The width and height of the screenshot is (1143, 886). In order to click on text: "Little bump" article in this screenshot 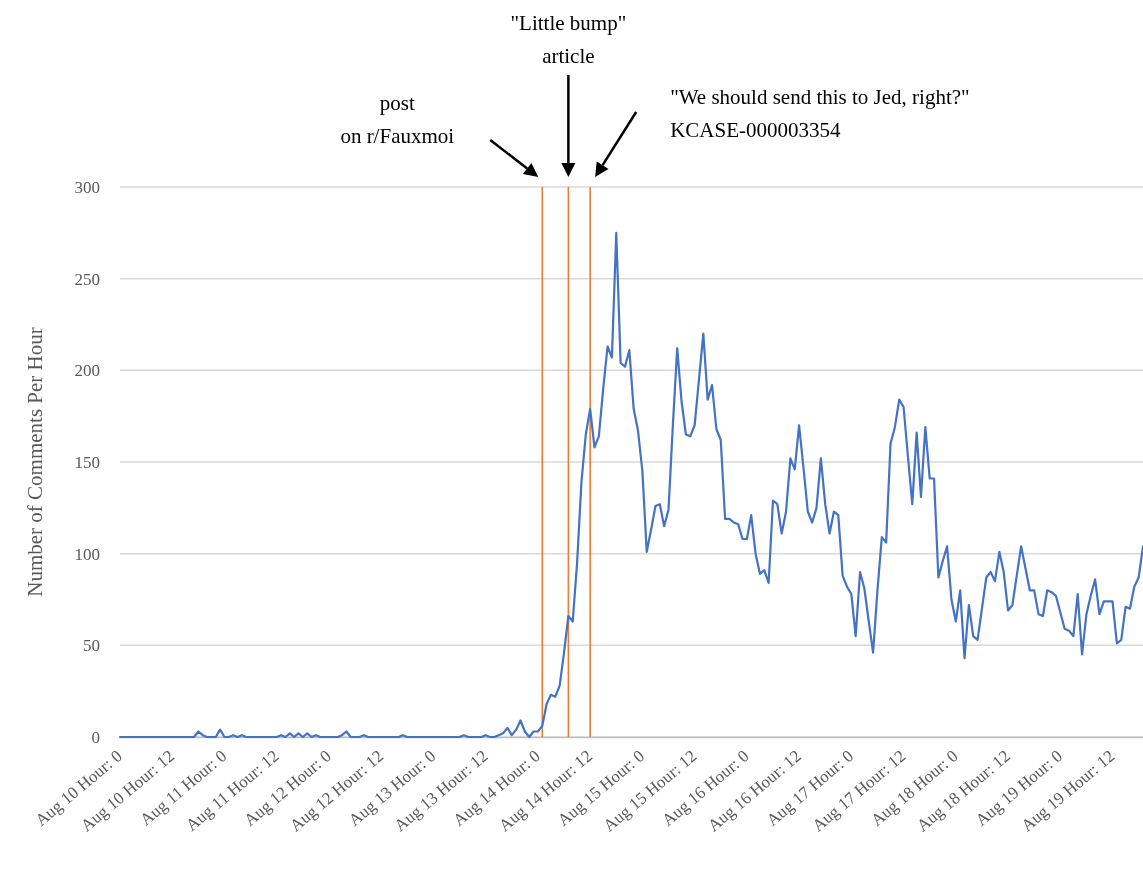, I will do `click(568, 39)`.